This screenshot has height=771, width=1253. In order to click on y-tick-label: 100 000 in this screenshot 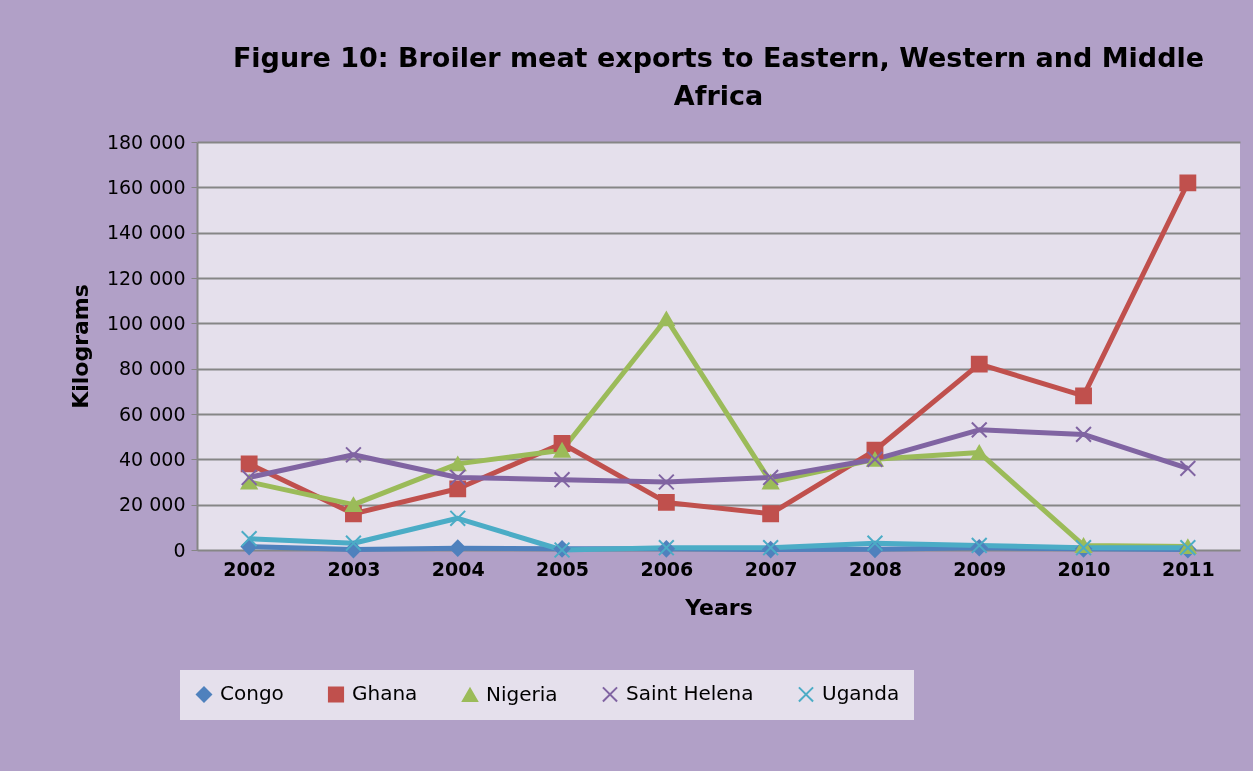, I will do `click(146, 322)`.